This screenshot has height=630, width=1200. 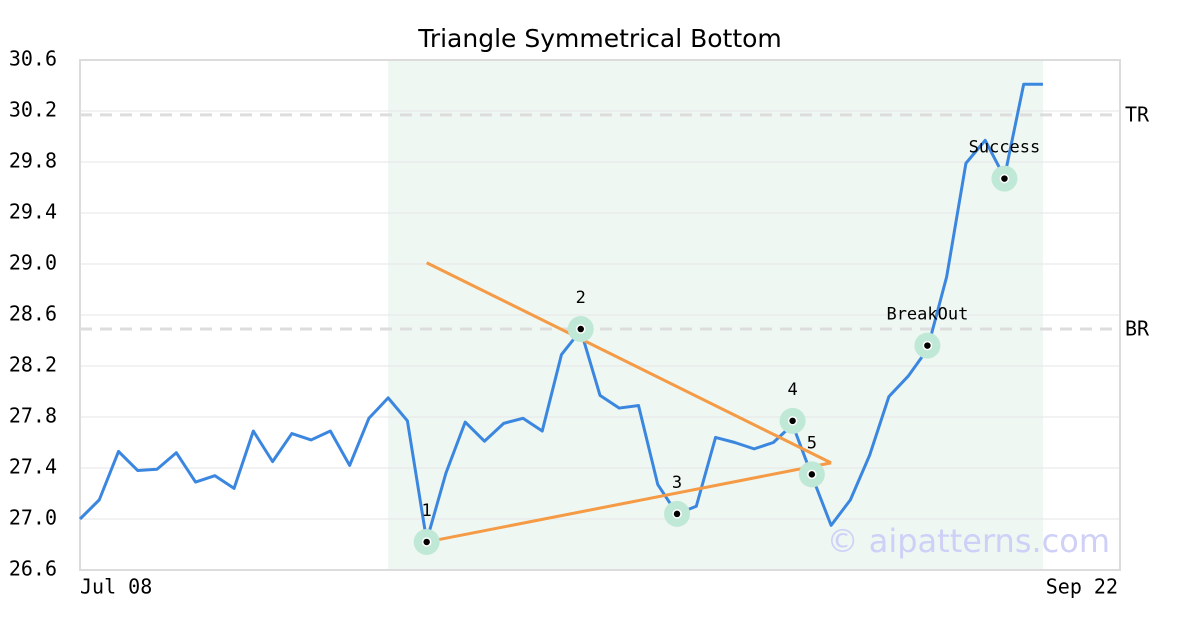 I want to click on y-tick-label: 27.8, so click(x=33, y=416).